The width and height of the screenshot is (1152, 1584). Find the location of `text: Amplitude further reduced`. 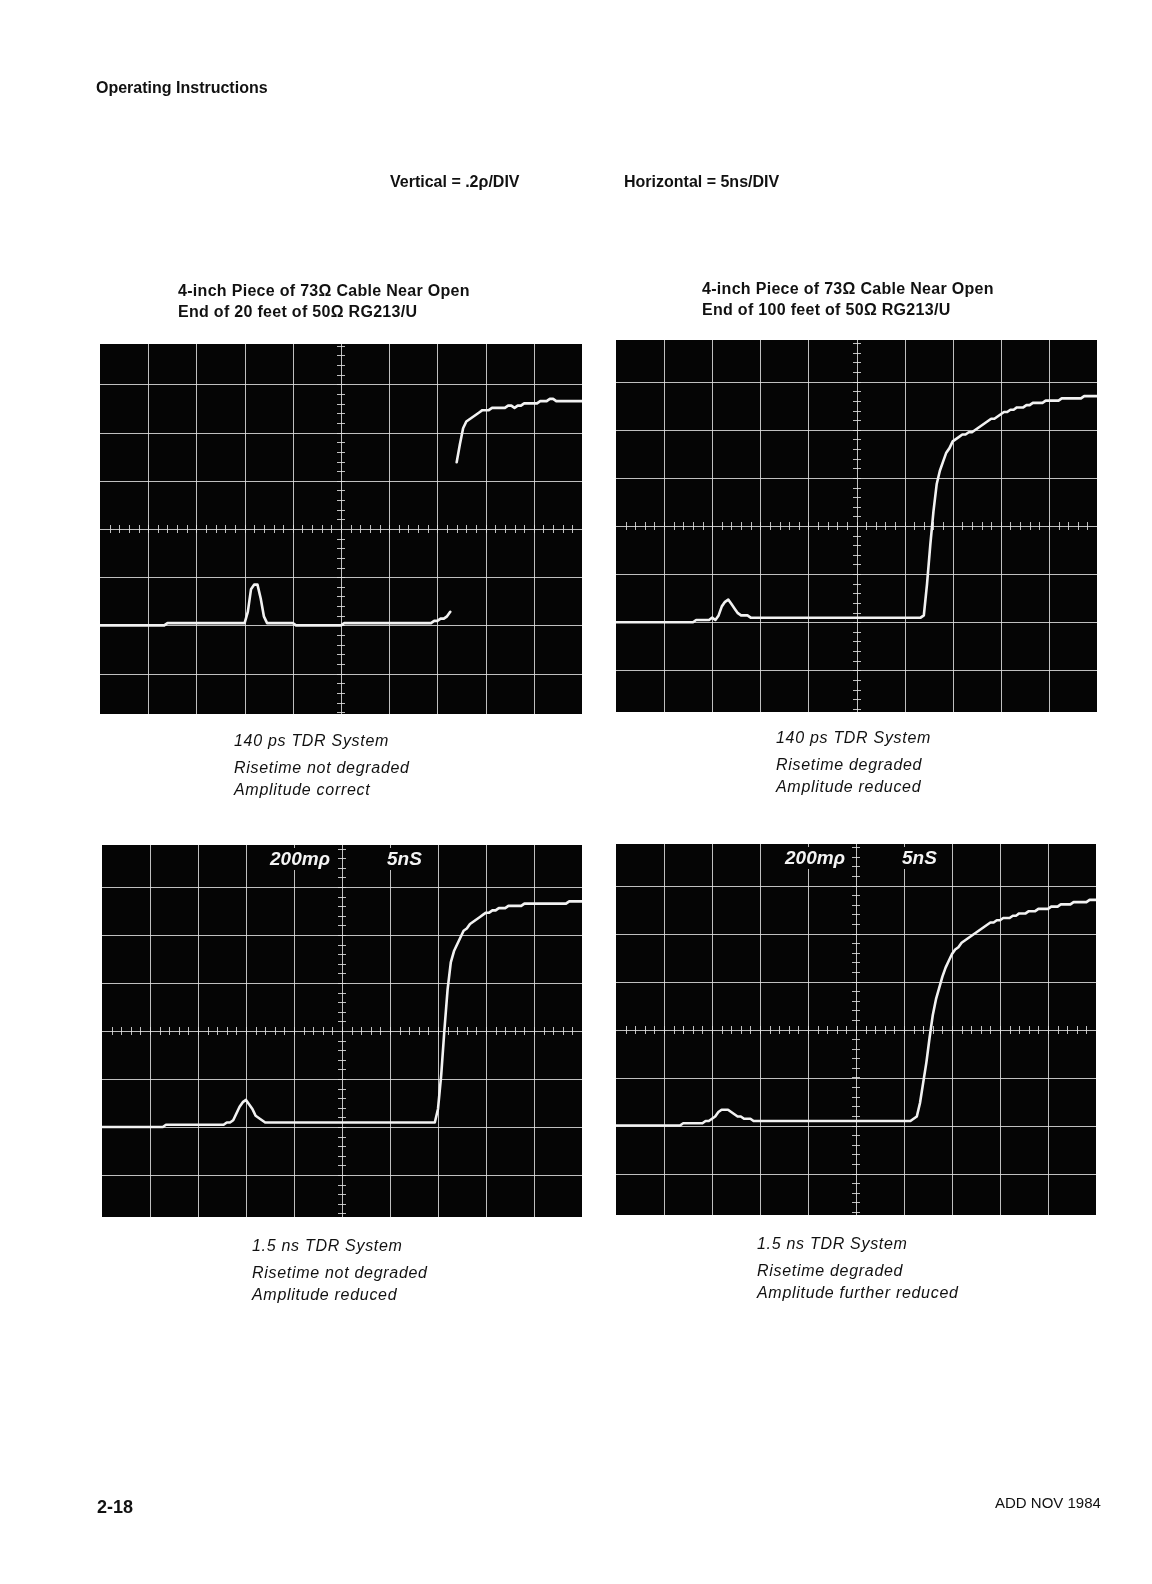

text: Amplitude further reduced is located at coordinates (858, 1292).